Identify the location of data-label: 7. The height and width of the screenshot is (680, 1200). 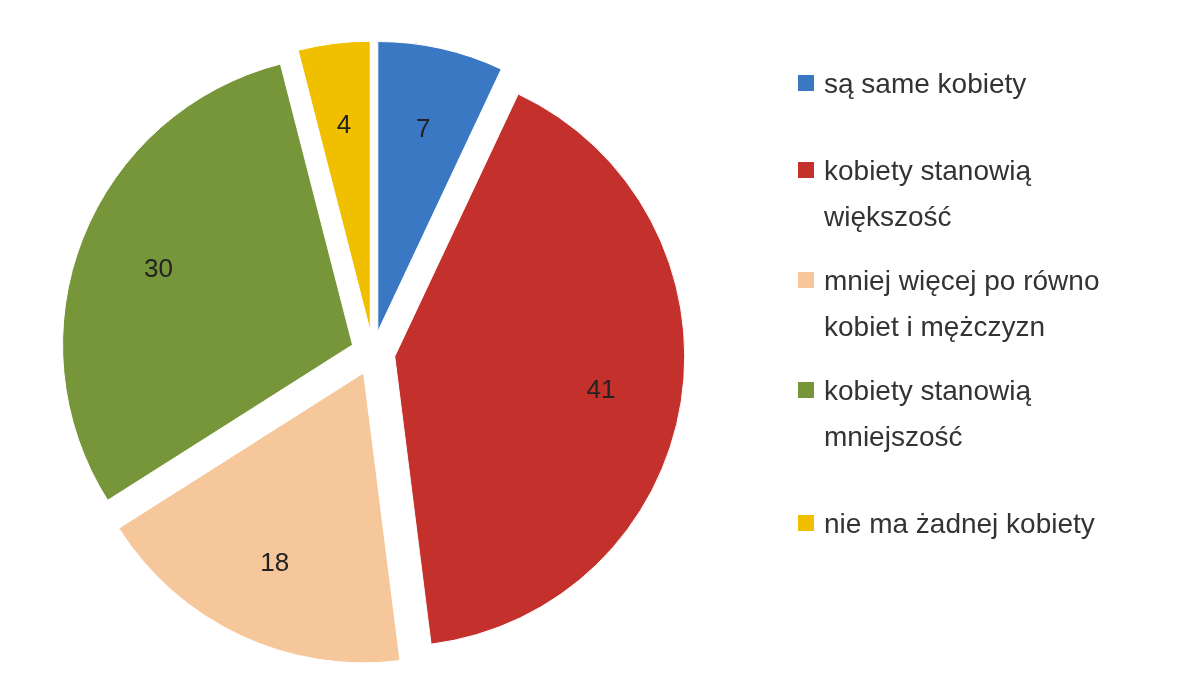
(423, 127).